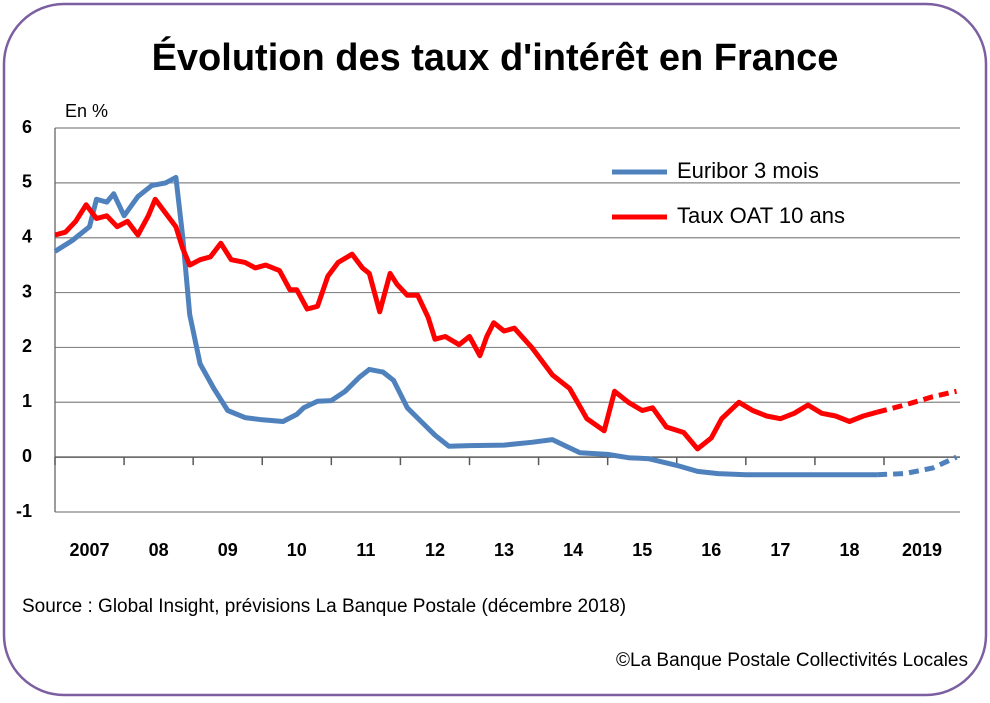 The height and width of the screenshot is (703, 990). Describe the element at coordinates (90, 550) in the screenshot. I see `x-tick-label: 2007` at that location.